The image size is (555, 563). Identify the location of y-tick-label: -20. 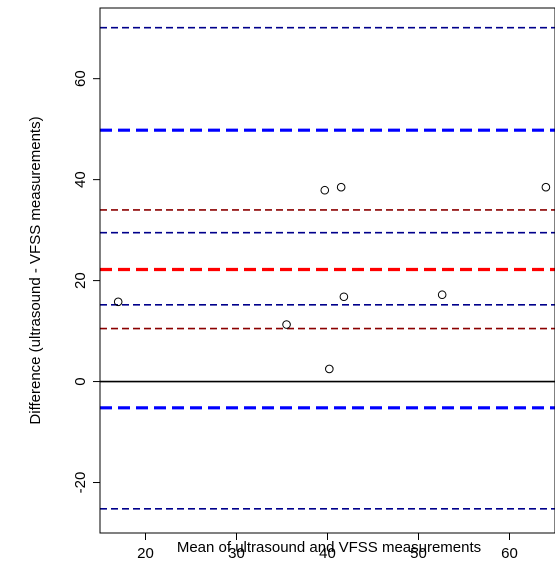
(80, 483).